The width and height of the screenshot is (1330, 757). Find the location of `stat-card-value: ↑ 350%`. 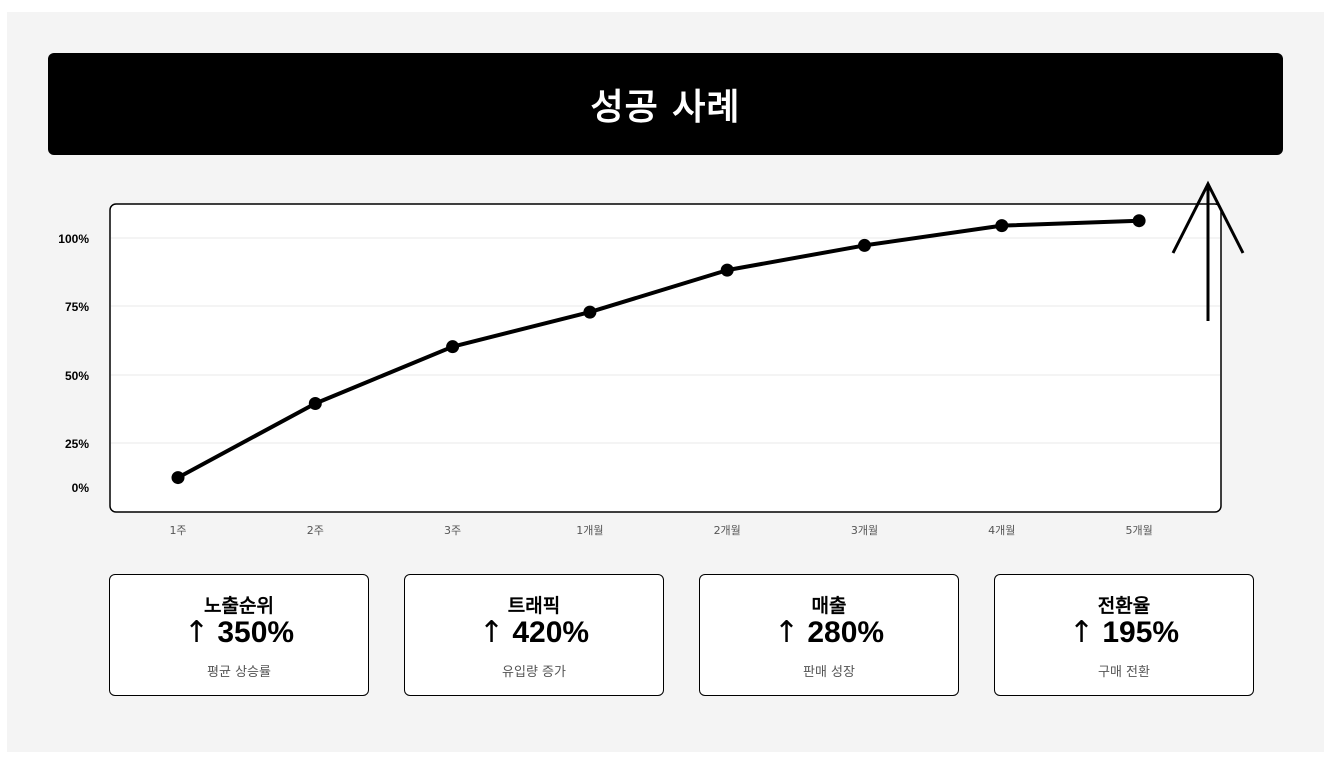

stat-card-value: ↑ 350% is located at coordinates (239, 632).